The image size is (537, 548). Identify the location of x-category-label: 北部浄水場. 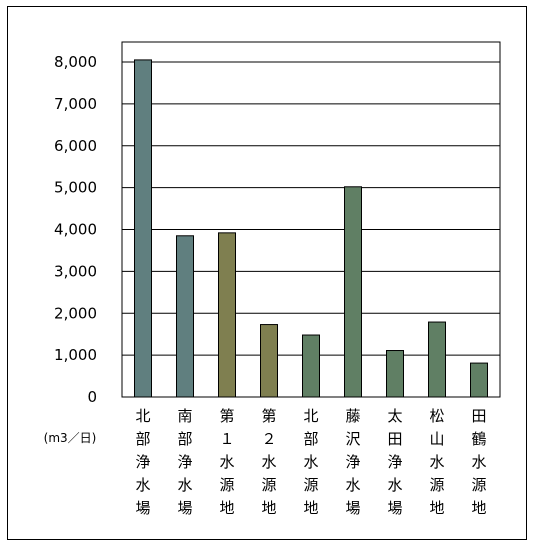
(142, 462).